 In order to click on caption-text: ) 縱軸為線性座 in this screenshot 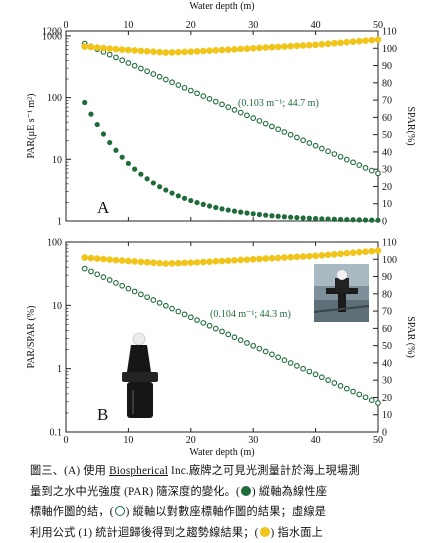, I will do `click(289, 492)`.